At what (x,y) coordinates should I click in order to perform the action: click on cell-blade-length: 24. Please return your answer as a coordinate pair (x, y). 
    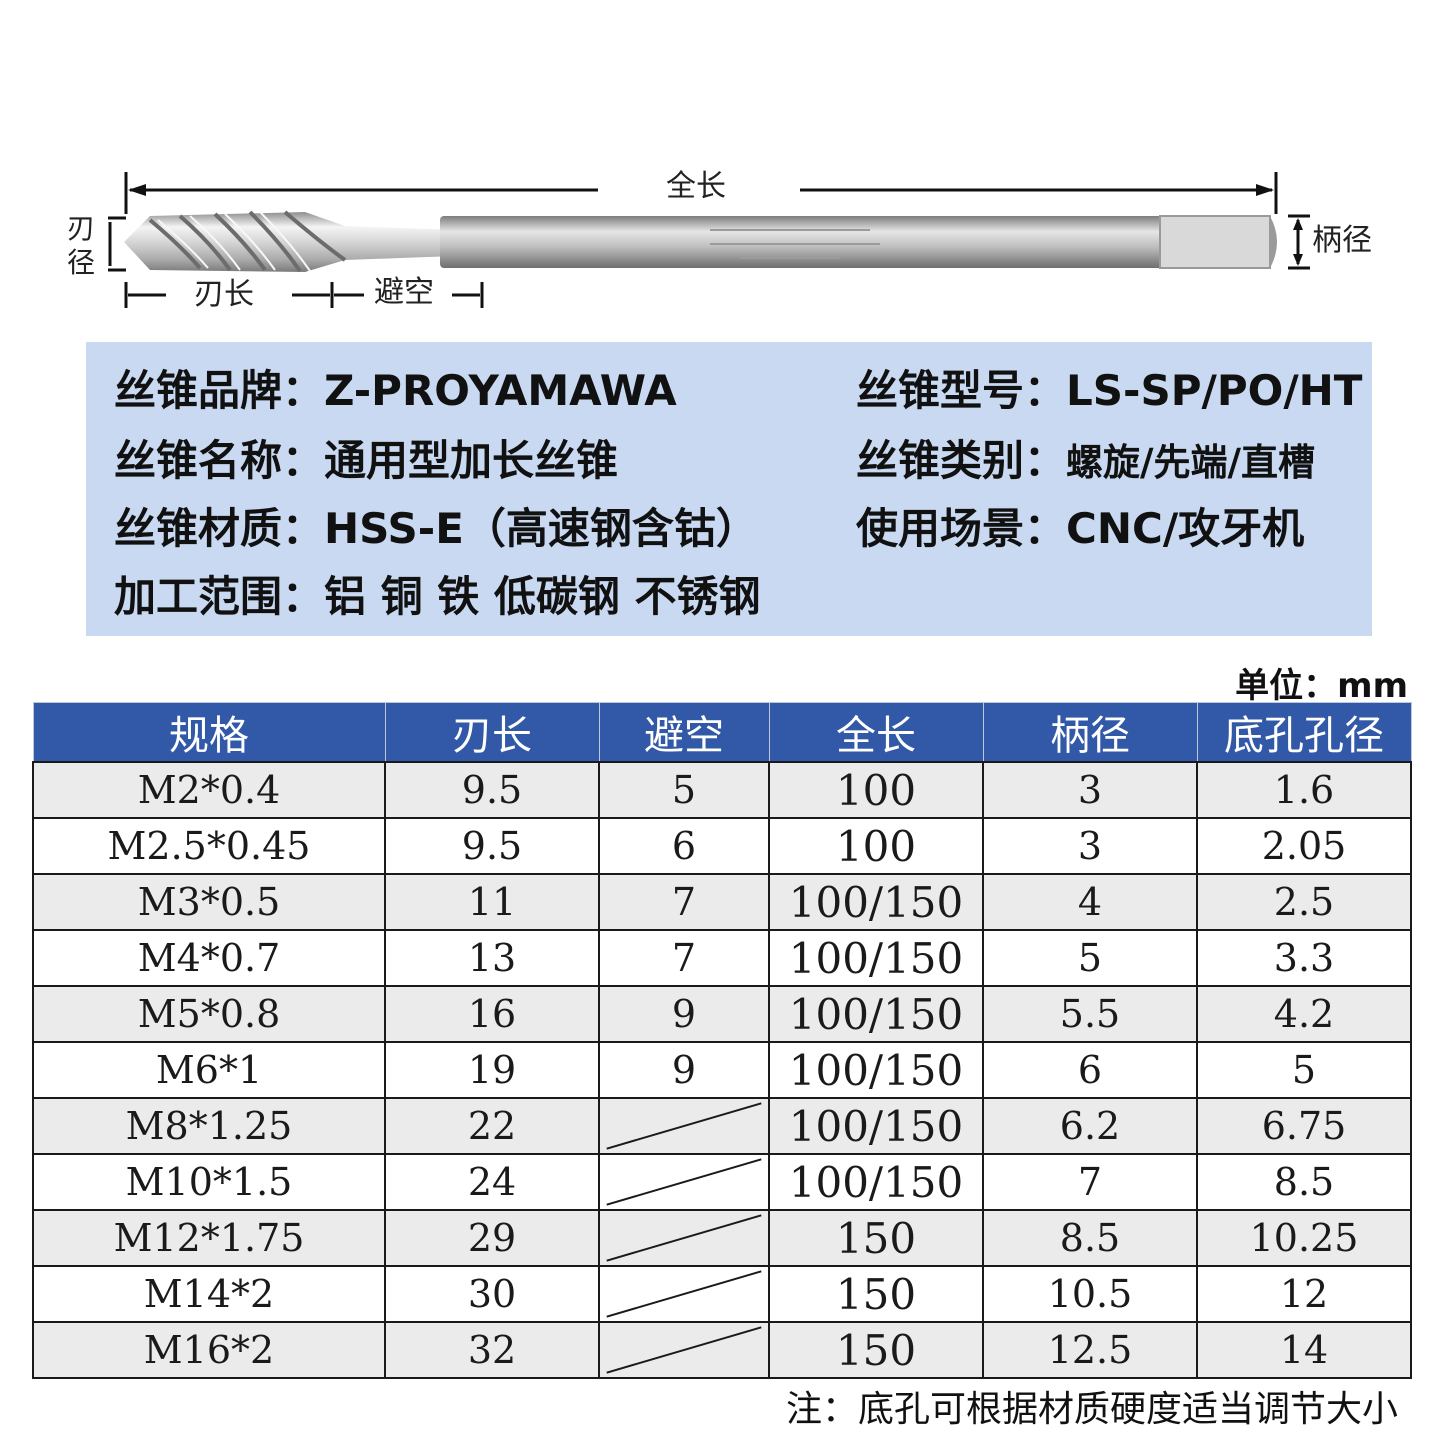
    Looking at the image, I should click on (492, 1182).